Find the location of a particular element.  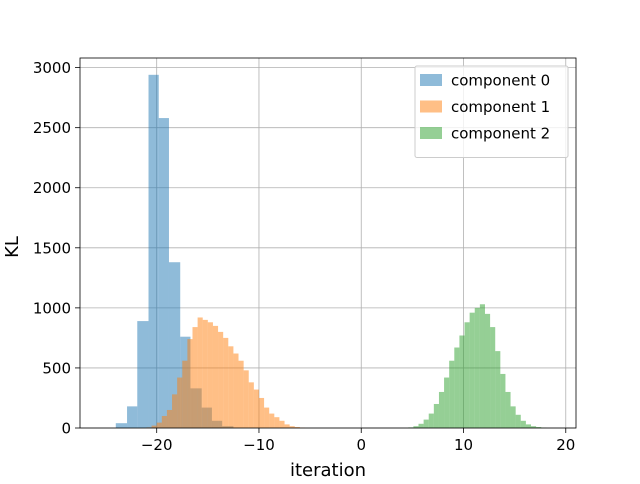

y-axis-label: KL is located at coordinates (12, 247).